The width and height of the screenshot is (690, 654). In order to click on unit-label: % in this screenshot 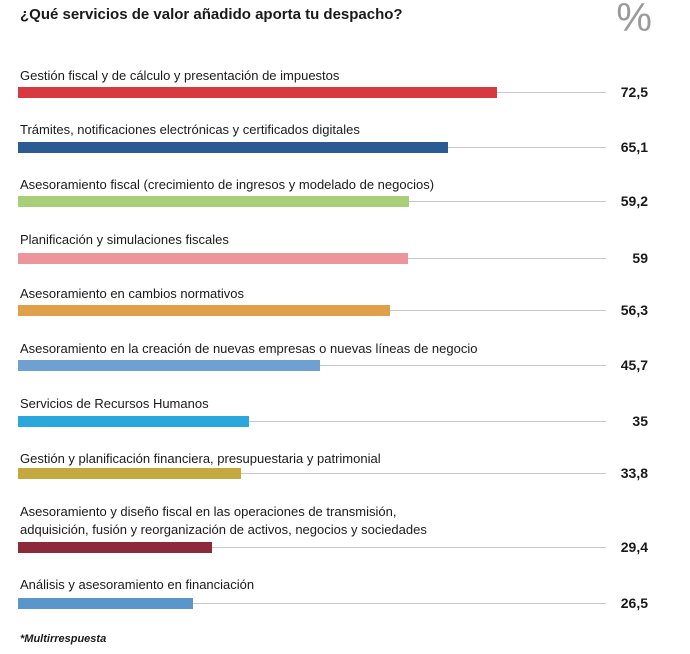, I will do `click(634, 20)`.